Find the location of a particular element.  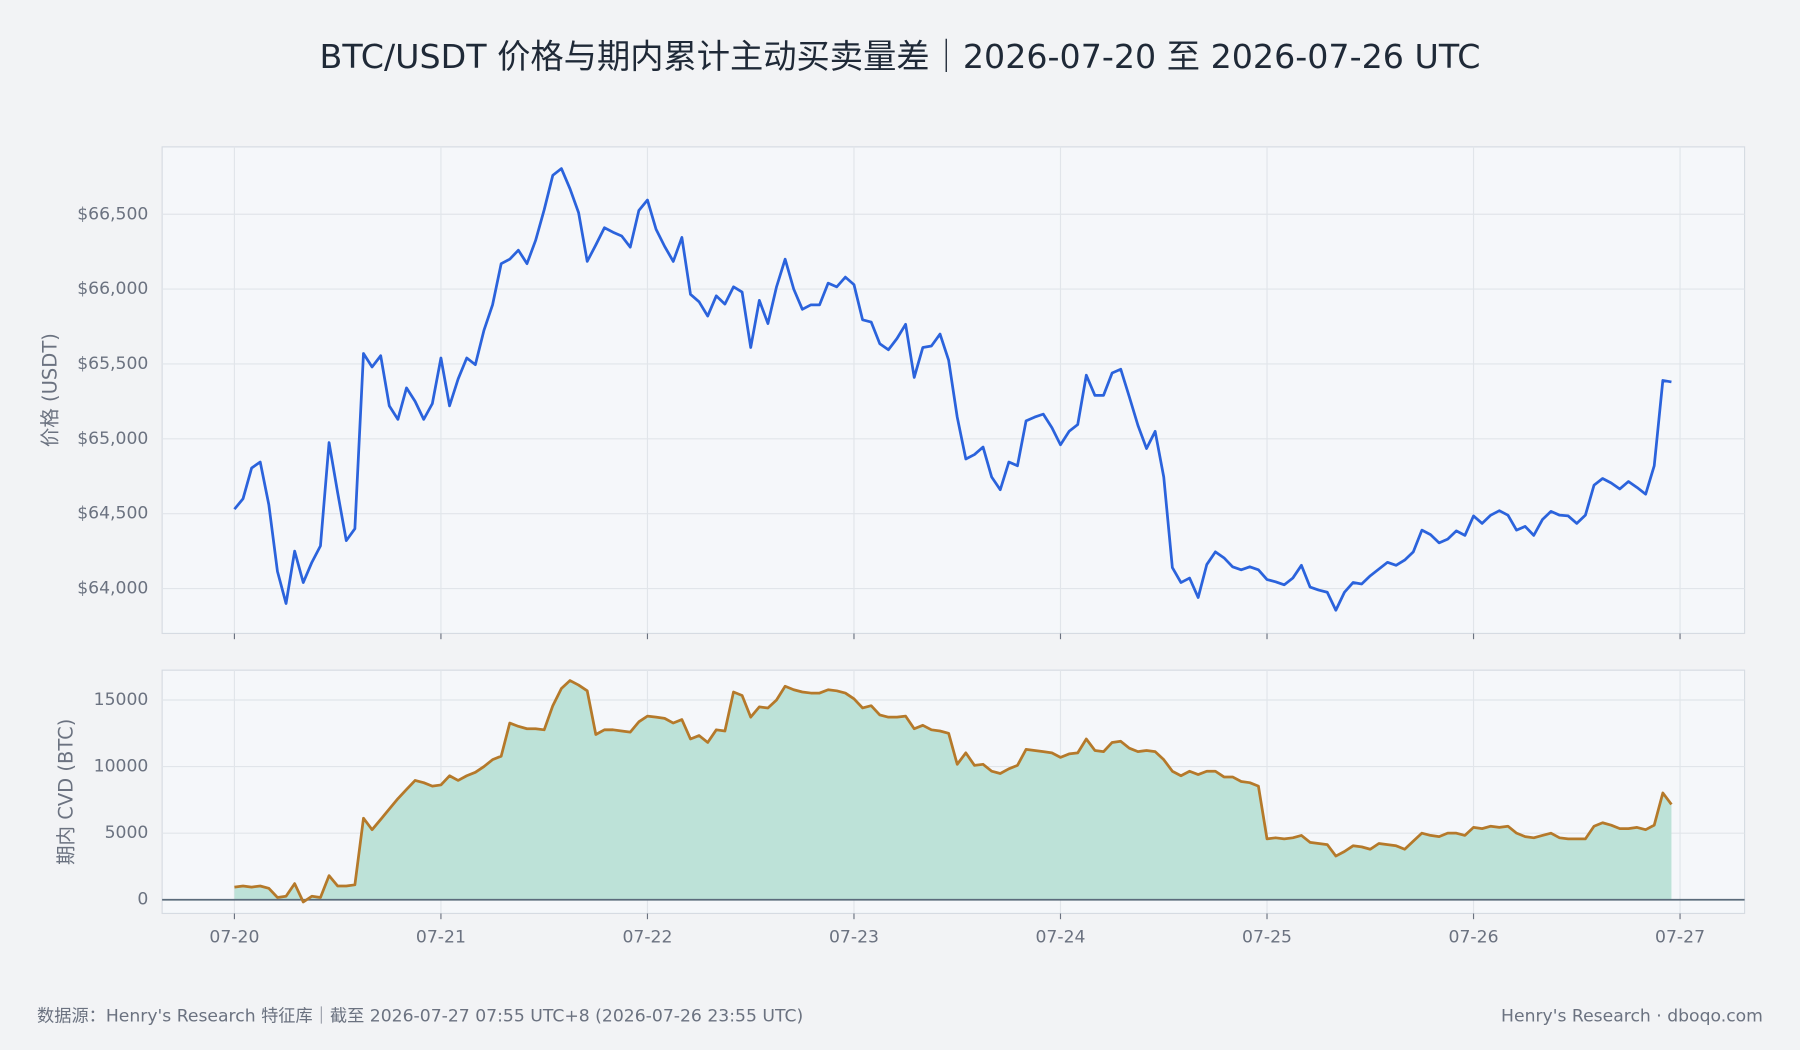

x-tick-label: 07-24 is located at coordinates (1060, 938).